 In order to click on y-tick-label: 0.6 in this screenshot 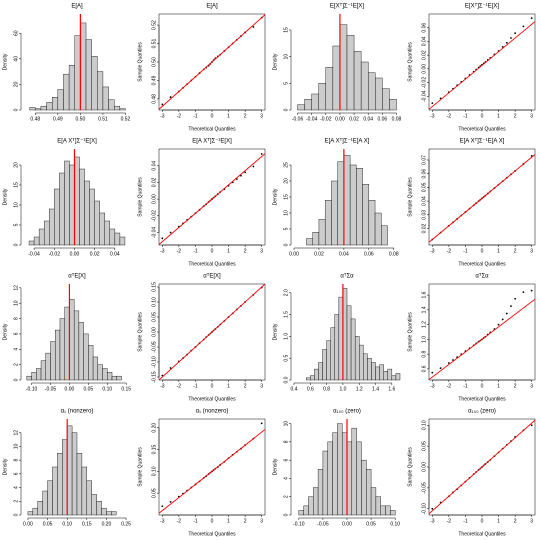, I will do `click(424, 368)`.